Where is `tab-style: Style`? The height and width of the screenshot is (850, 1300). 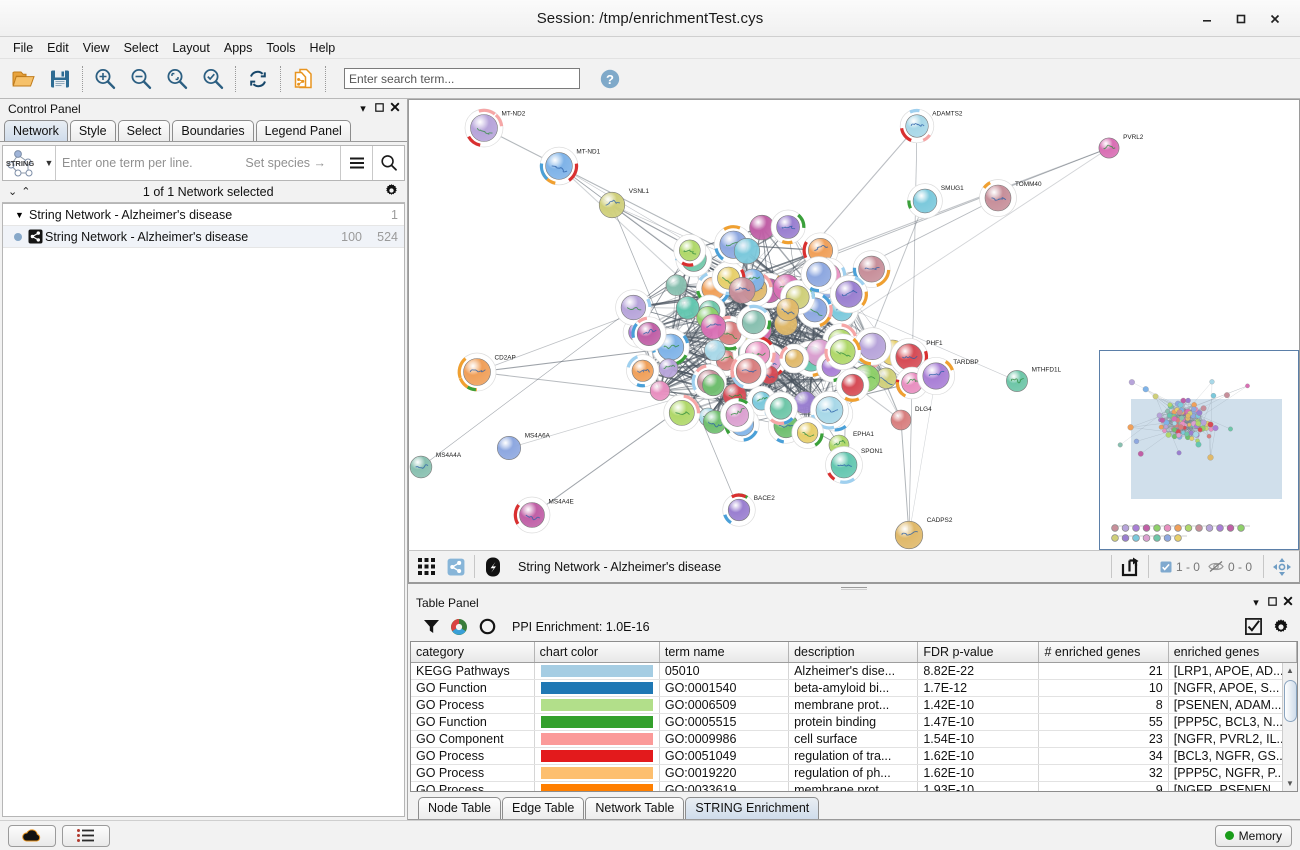
tab-style: Style is located at coordinates (92, 130).